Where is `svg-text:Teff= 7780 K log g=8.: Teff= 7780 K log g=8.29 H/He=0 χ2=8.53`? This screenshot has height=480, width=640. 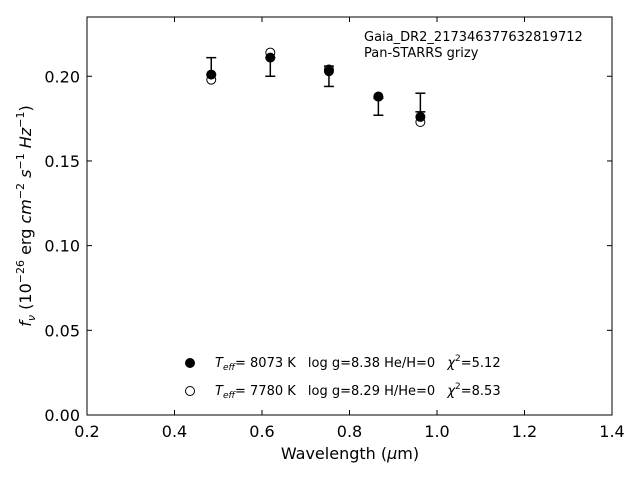 svg-text:Teff= 7780 K log g=8.: Teff= 7780 K log g=8.29 H/He=0 χ2=8.53 is located at coordinates (358, 391).